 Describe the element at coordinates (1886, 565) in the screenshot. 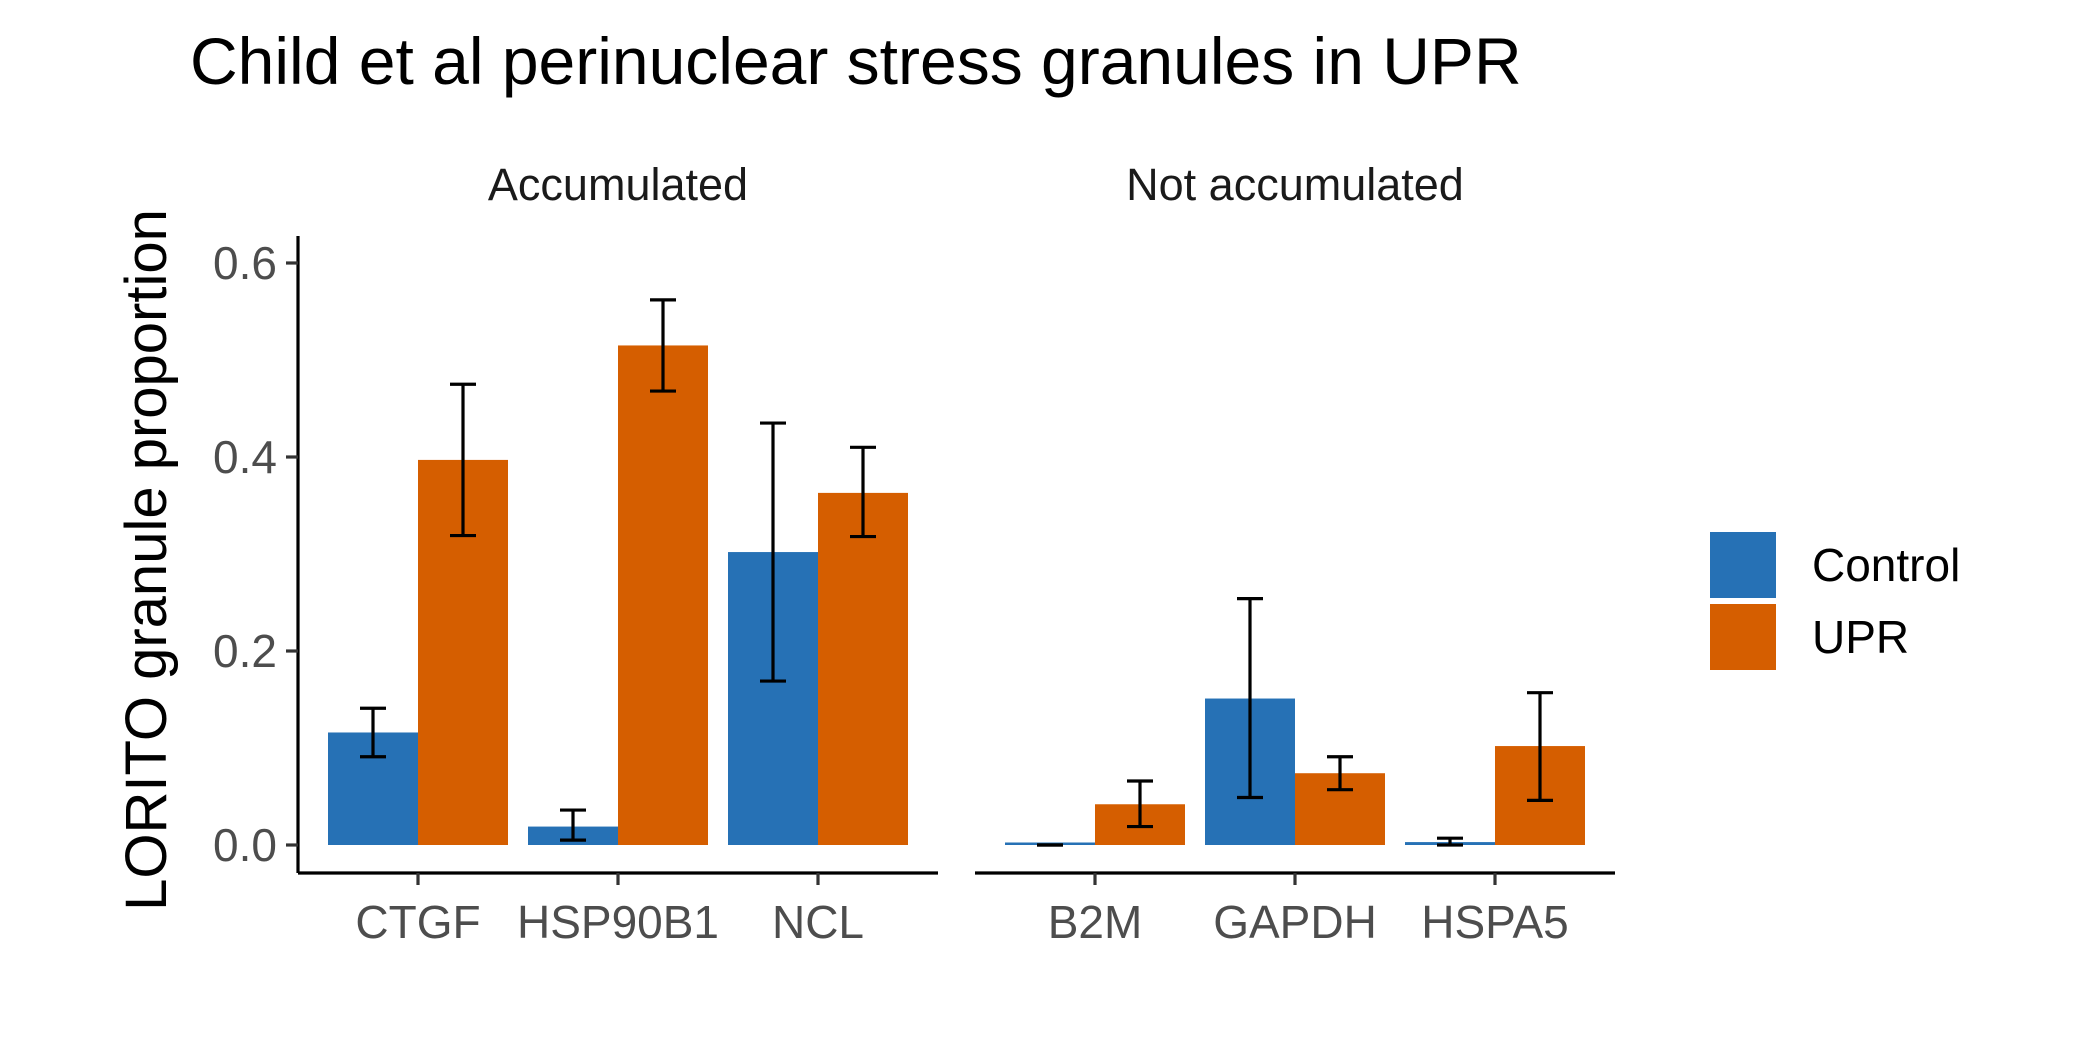

I see `legend-label-control: Control` at that location.